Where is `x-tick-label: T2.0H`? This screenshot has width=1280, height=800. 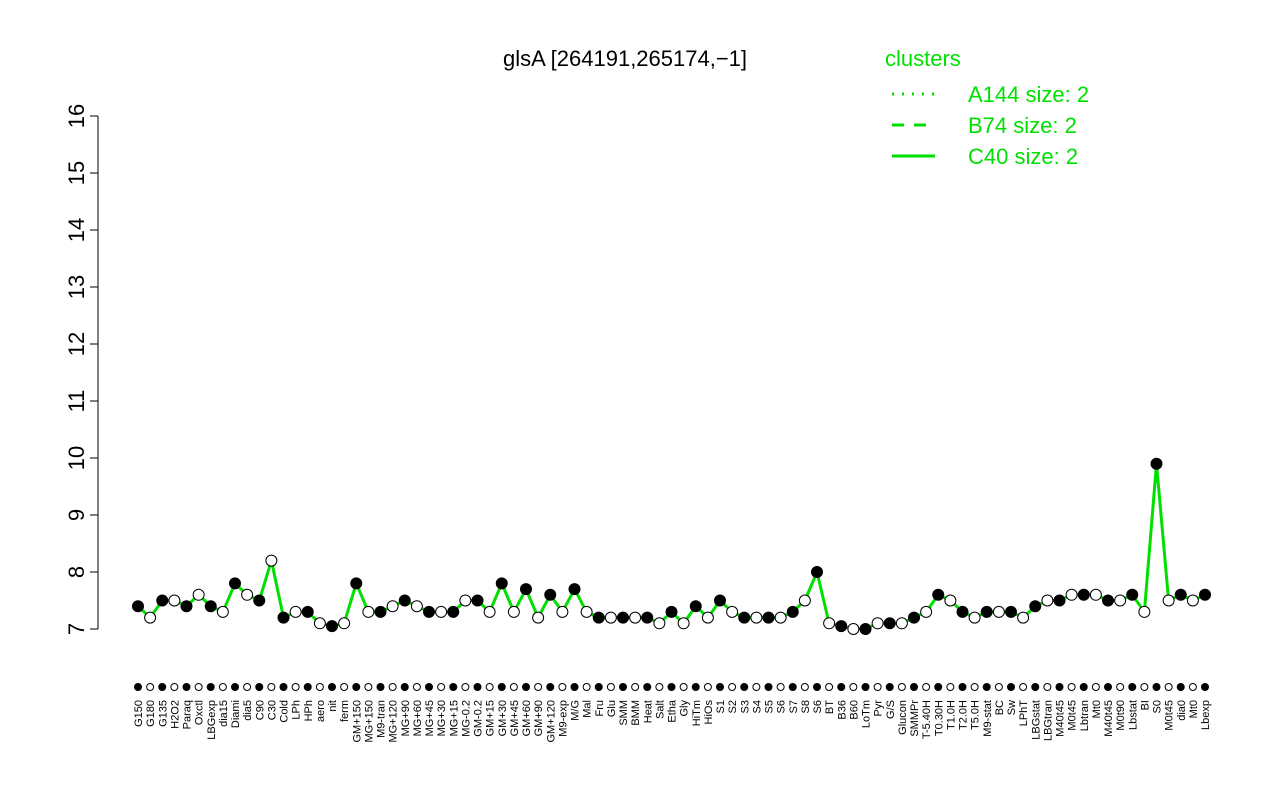
x-tick-label: T2.0H is located at coordinates (964, 715).